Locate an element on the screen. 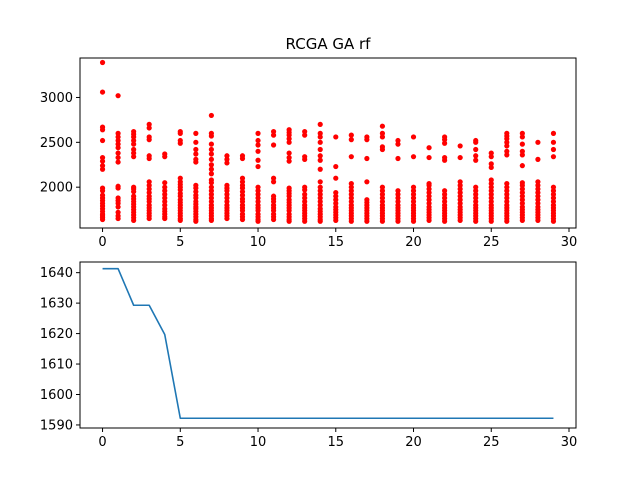 This screenshot has height=480, width=640. bottom-y-tick-label: 1620 is located at coordinates (56, 334).